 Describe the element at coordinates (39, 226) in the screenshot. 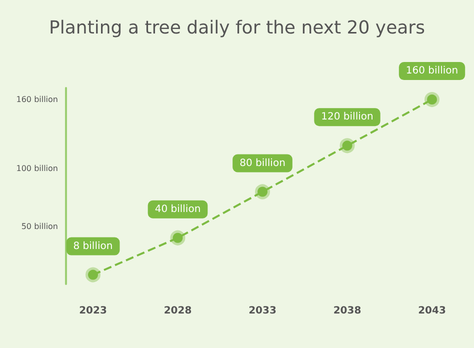

I see `y-tick-label: 50 billion` at that location.